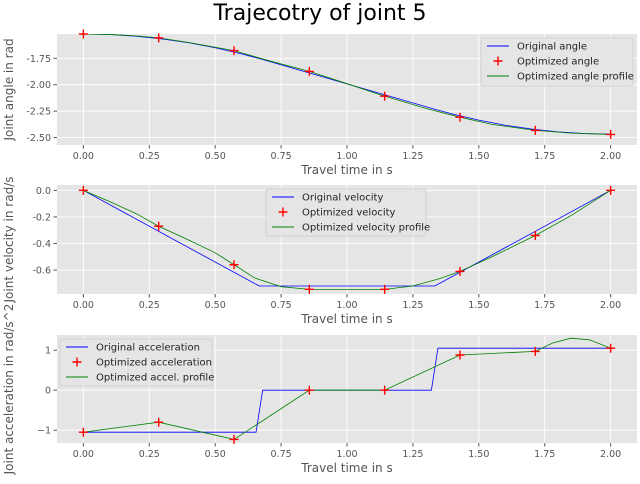 The image size is (640, 484). I want to click on legend-label: Original acceleration, so click(148, 348).